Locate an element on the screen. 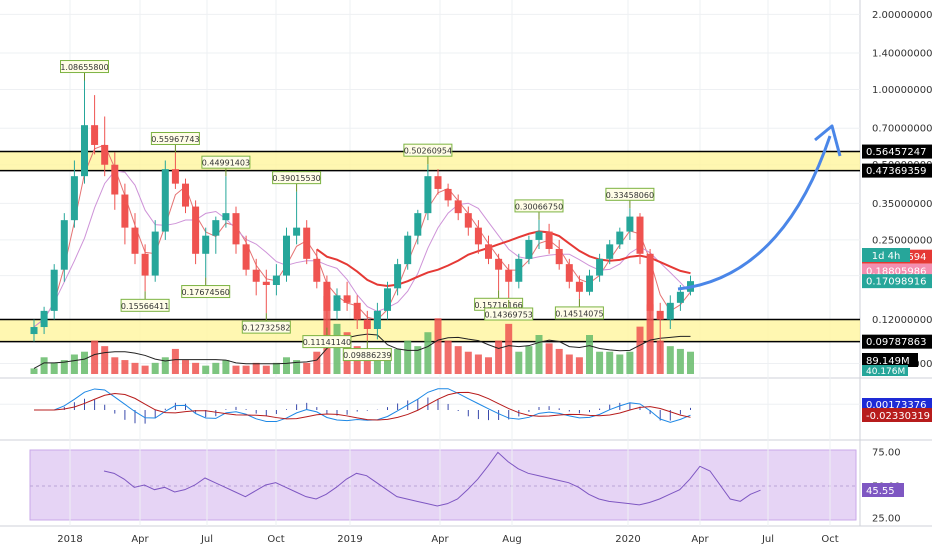 The image size is (932, 550). time-axis-label: 2019 is located at coordinates (349, 539).